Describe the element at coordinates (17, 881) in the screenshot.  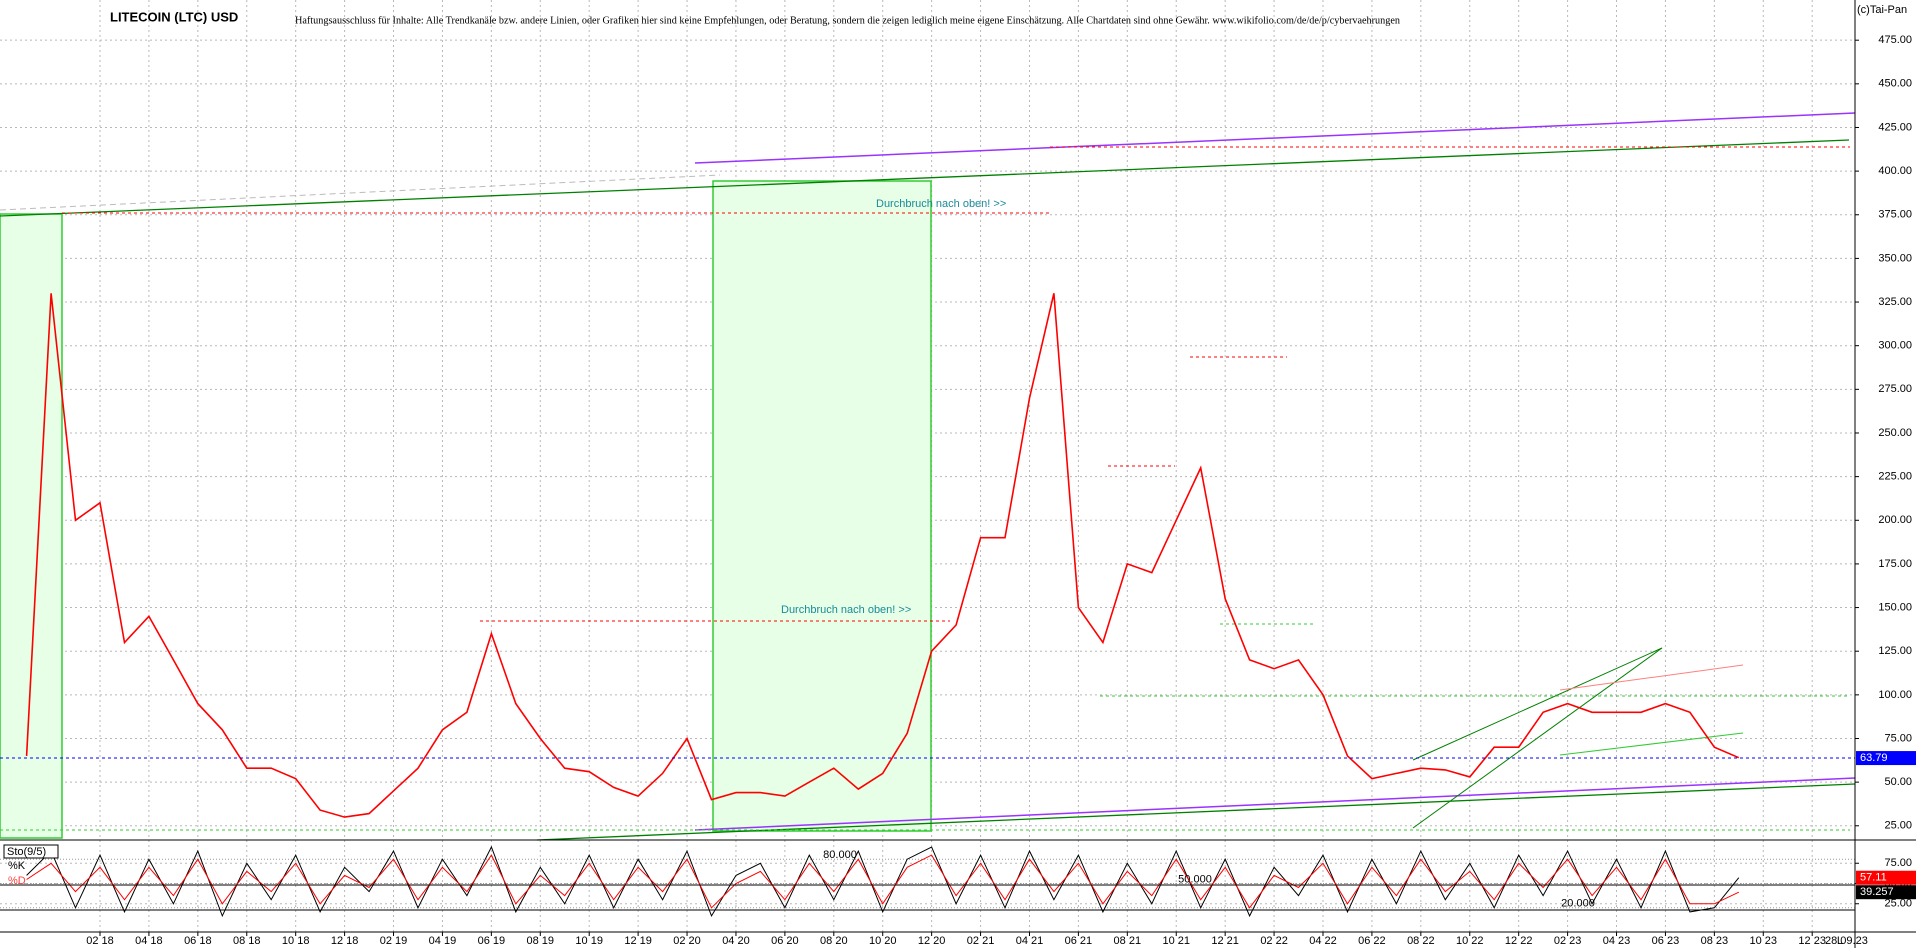
I see `legend-entry: %D` at that location.